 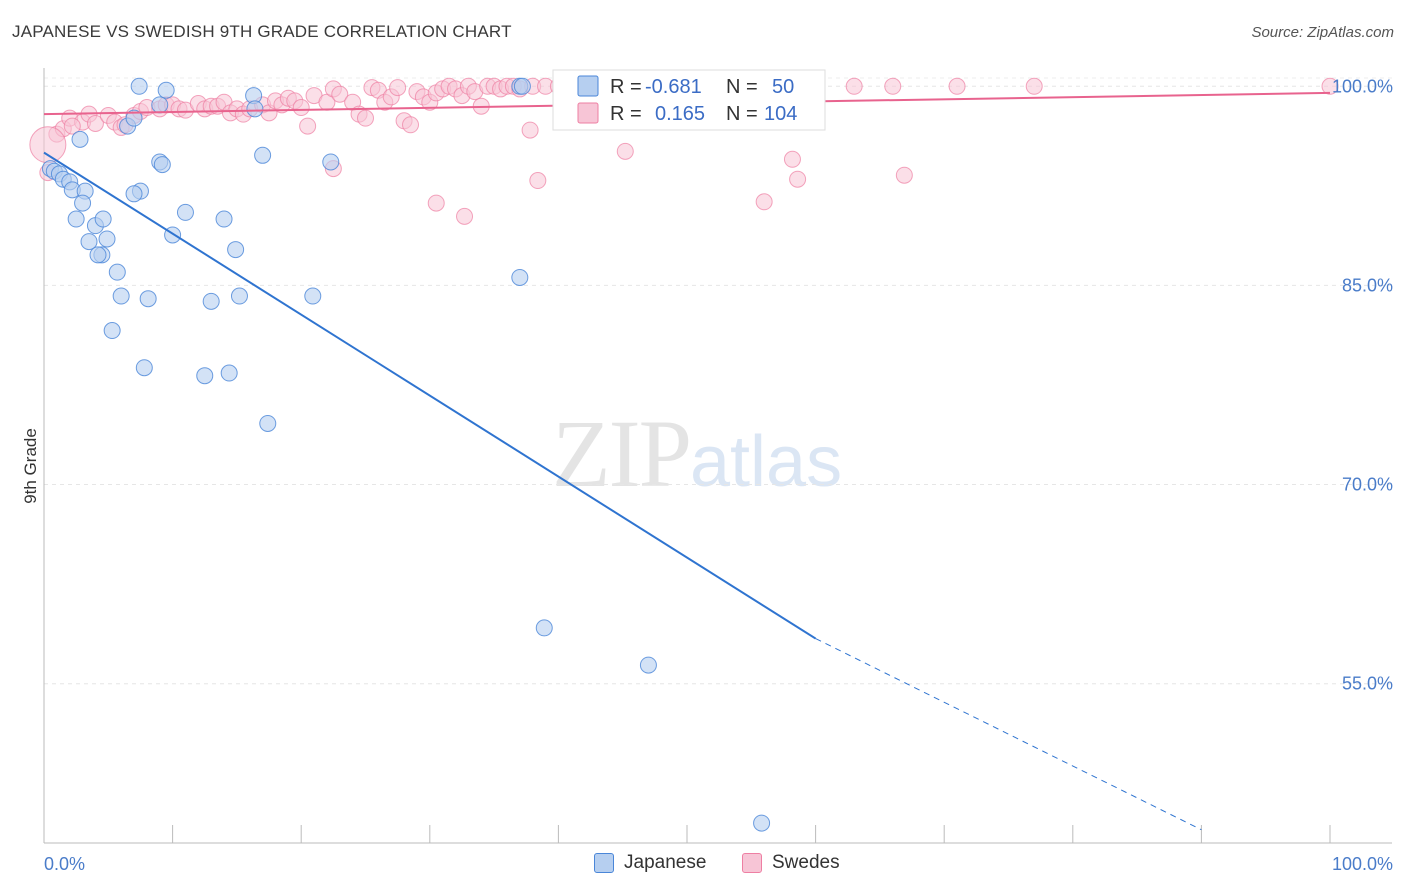 What do you see at coordinates (766, 462) in the screenshot?
I see `watermark-atlas: atlas` at bounding box center [766, 462].